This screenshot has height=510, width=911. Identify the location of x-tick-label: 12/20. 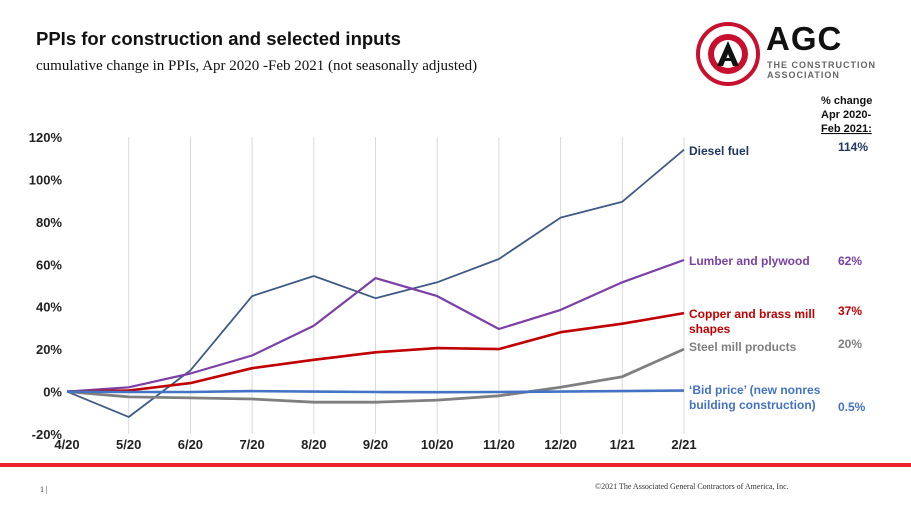
(560, 444).